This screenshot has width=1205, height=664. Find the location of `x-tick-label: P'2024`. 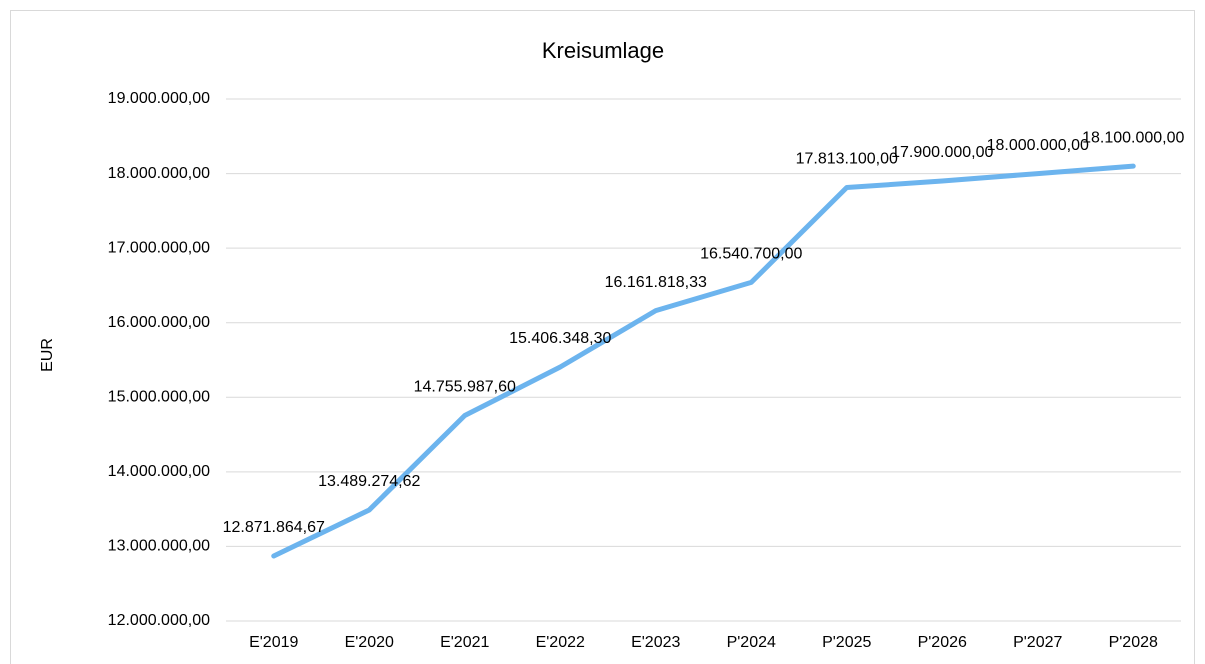

x-tick-label: P'2024 is located at coordinates (751, 642).